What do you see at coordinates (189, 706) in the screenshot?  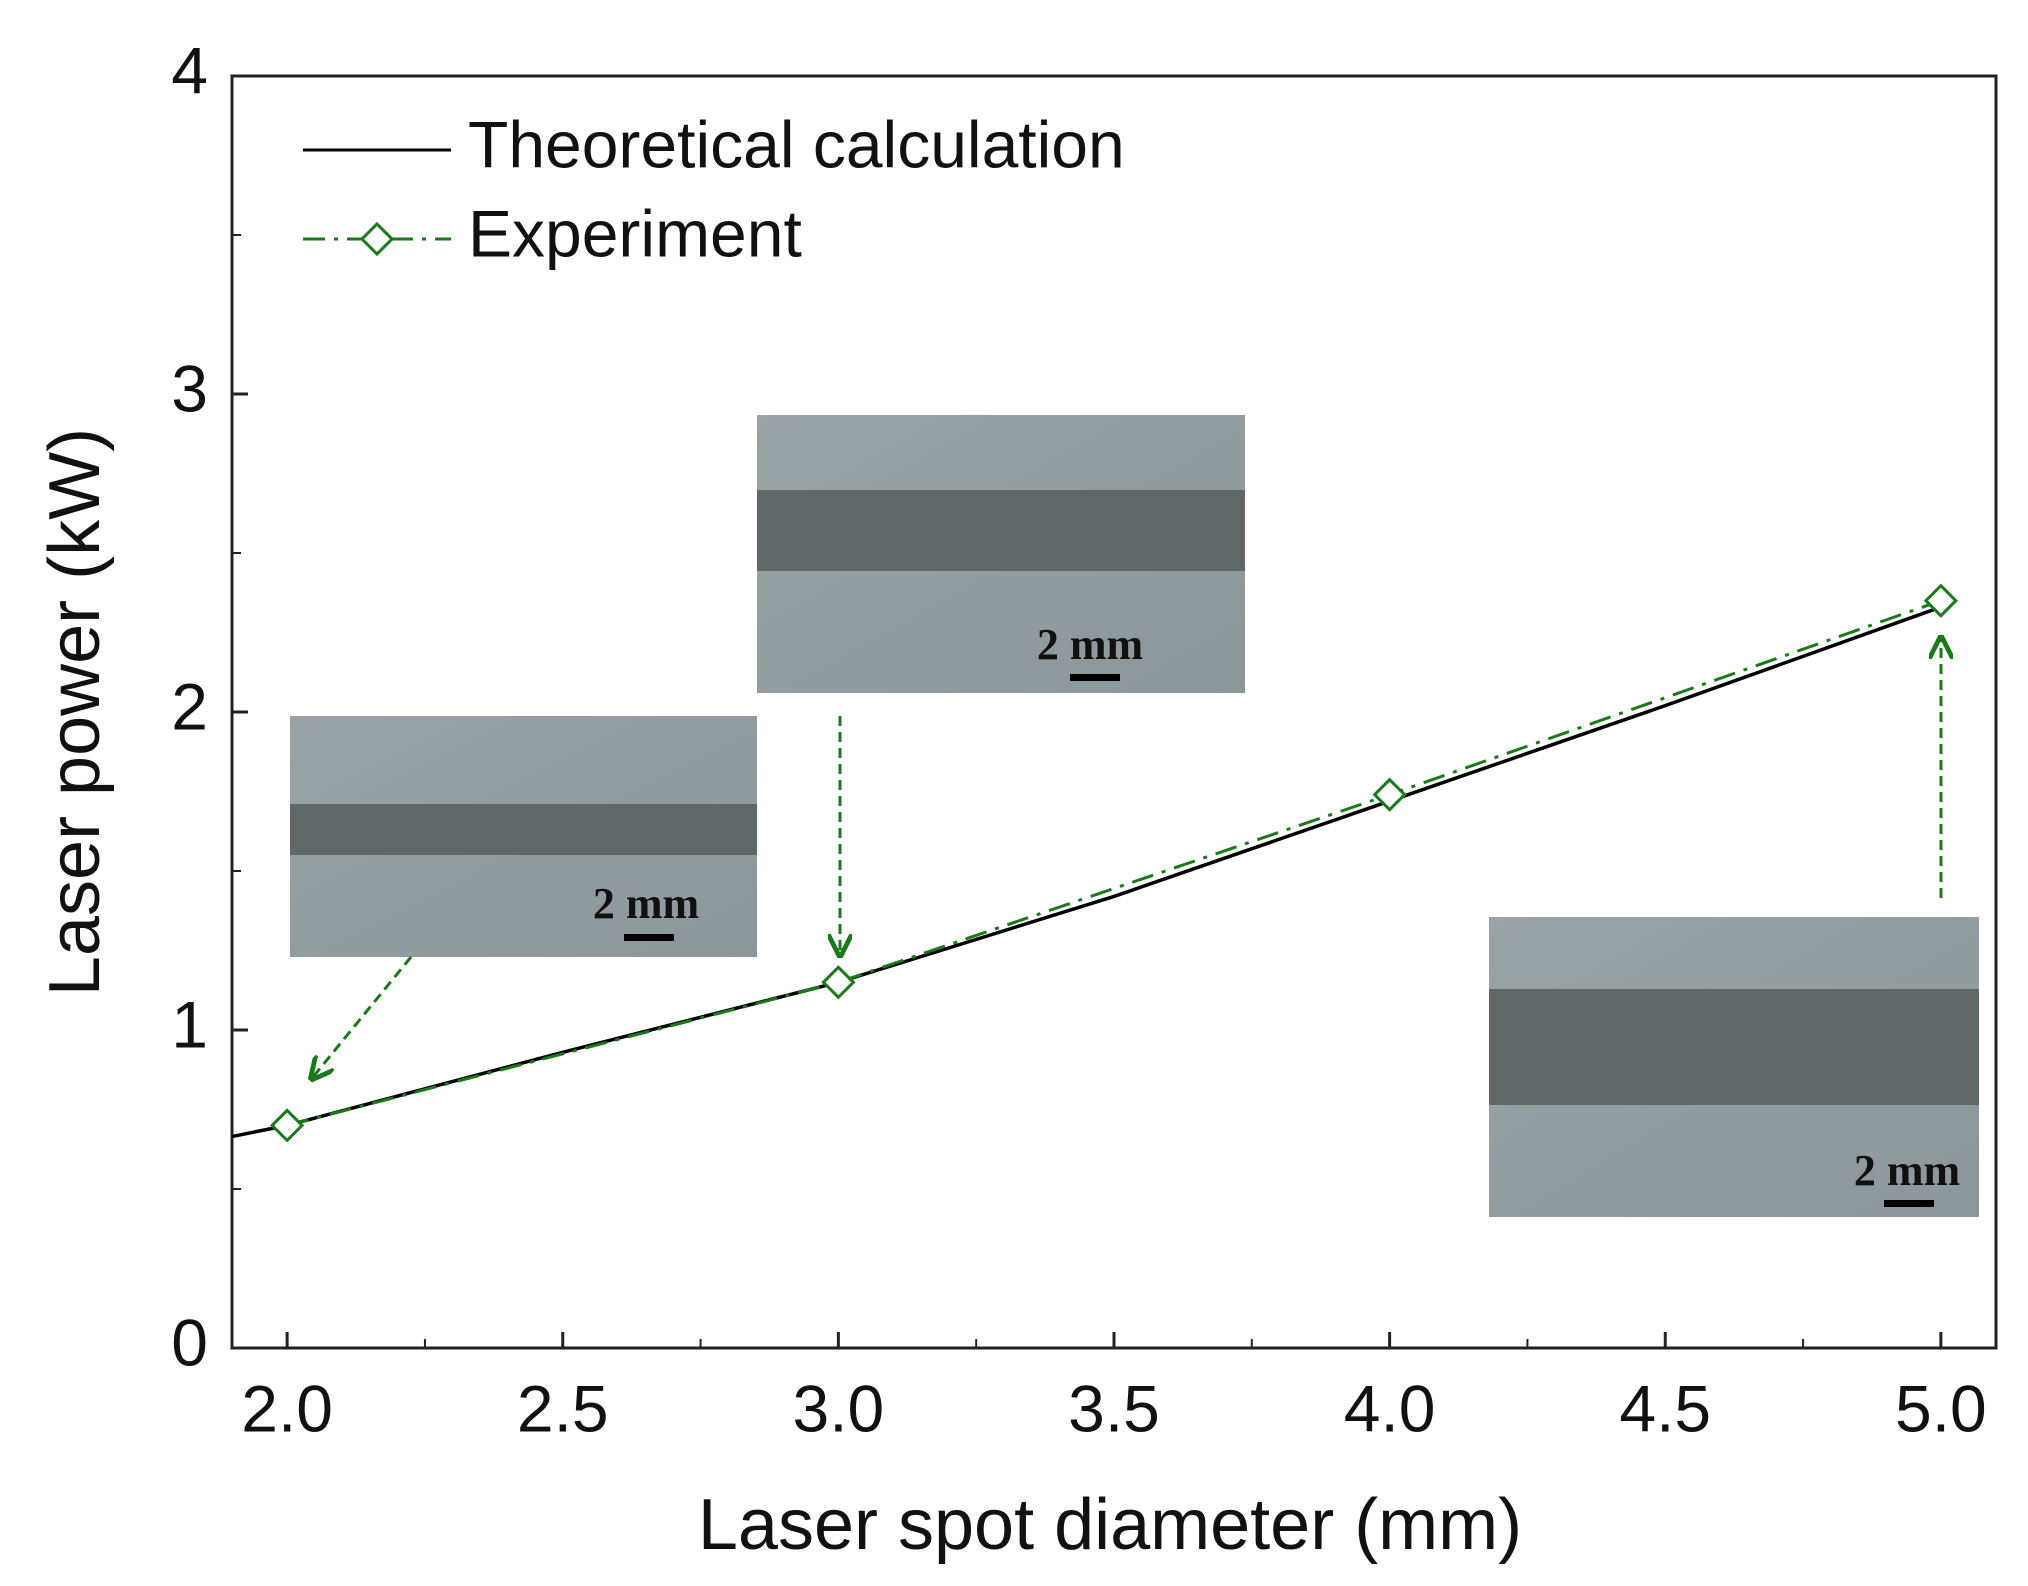 I see `y-tick-label: 2` at bounding box center [189, 706].